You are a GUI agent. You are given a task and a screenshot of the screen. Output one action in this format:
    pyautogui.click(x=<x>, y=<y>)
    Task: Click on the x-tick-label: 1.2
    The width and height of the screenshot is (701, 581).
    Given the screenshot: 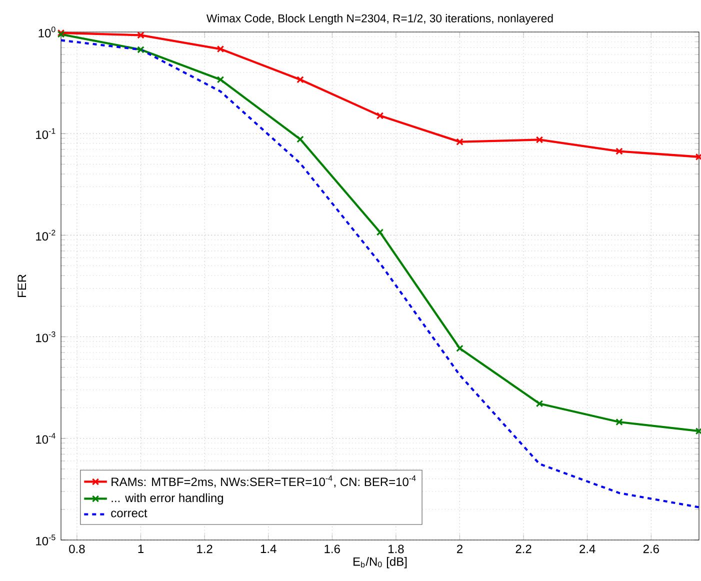 What is the action you would take?
    pyautogui.click(x=204, y=549)
    